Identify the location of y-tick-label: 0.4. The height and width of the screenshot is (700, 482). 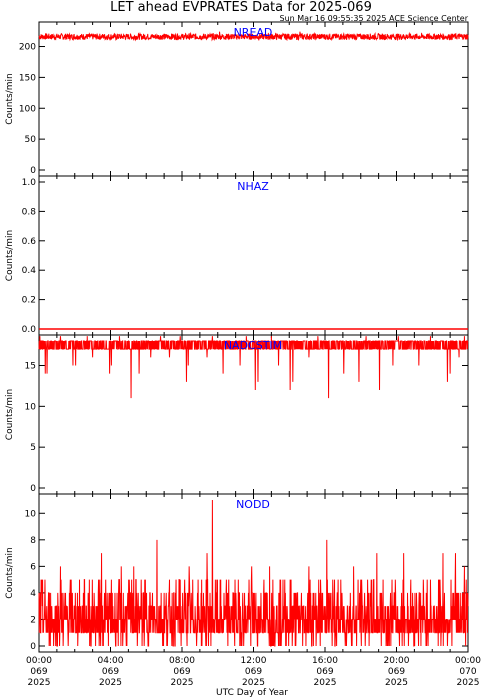
(29, 271).